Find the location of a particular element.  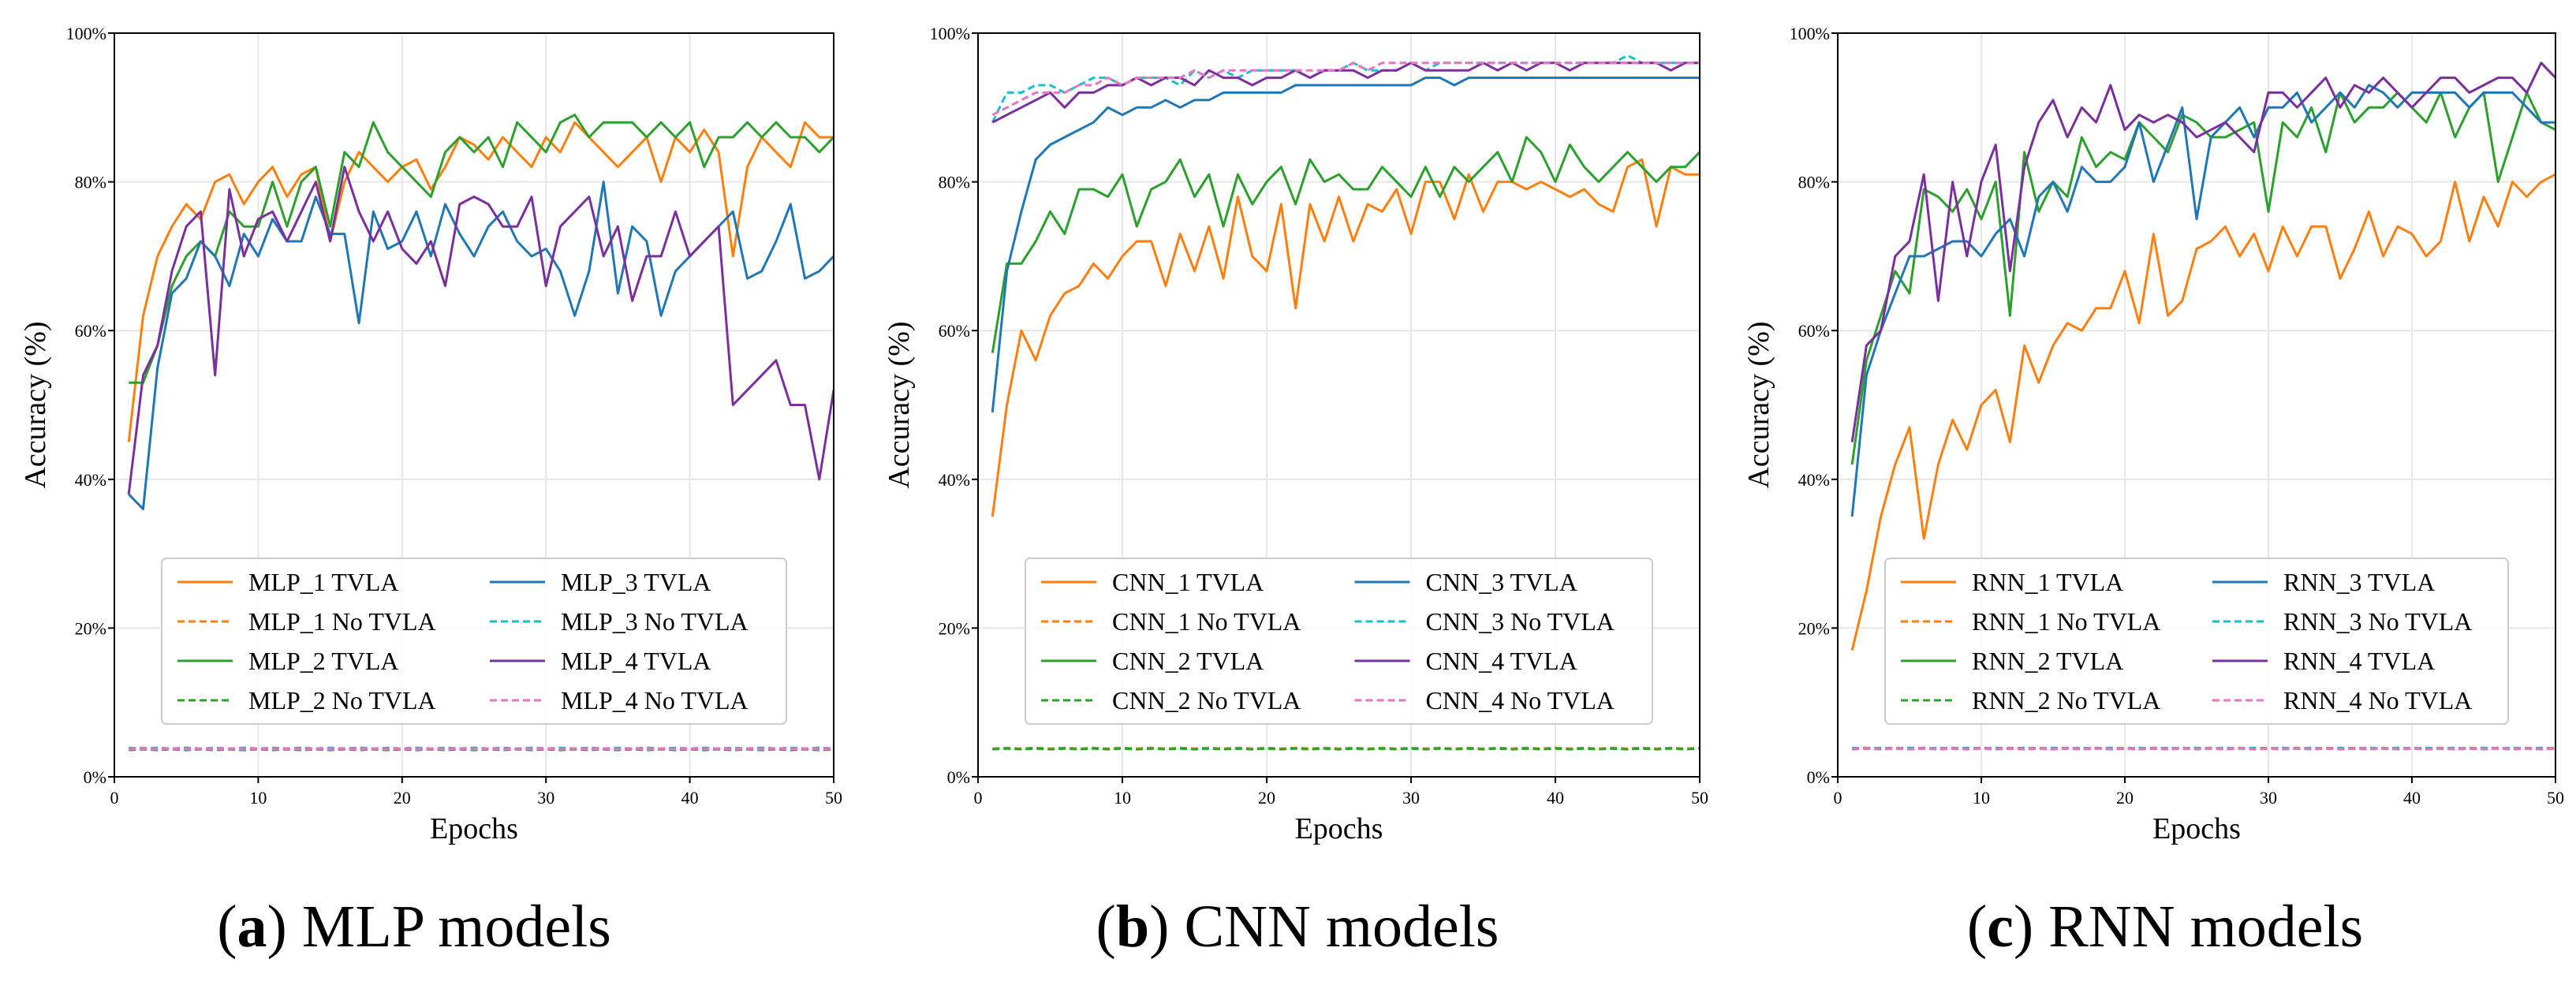

series-line-mlp-2-tvla is located at coordinates (481, 249).